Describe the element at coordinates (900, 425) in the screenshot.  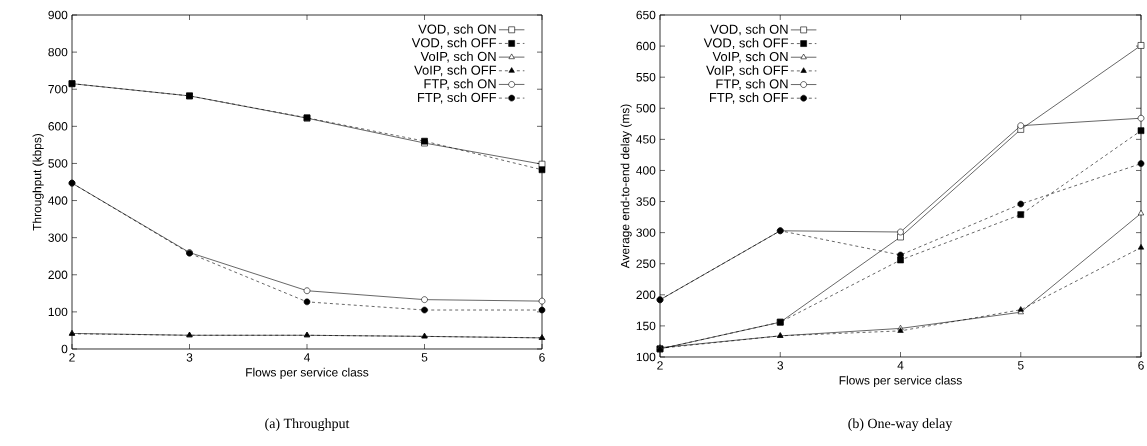
I see `text: (b) One-way delay` at that location.